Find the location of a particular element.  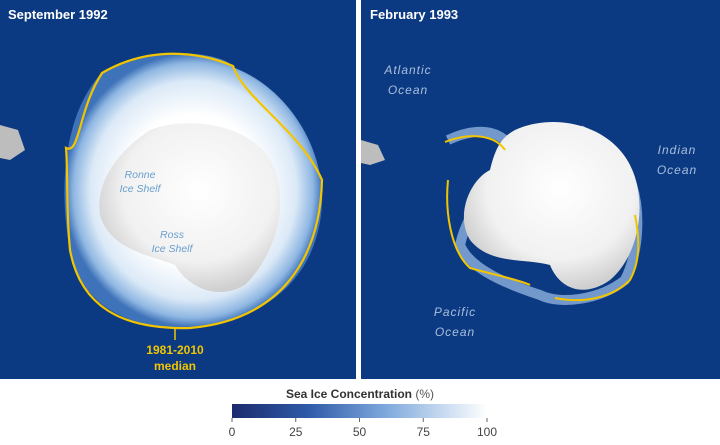

tick-label: 100 is located at coordinates (487, 432).